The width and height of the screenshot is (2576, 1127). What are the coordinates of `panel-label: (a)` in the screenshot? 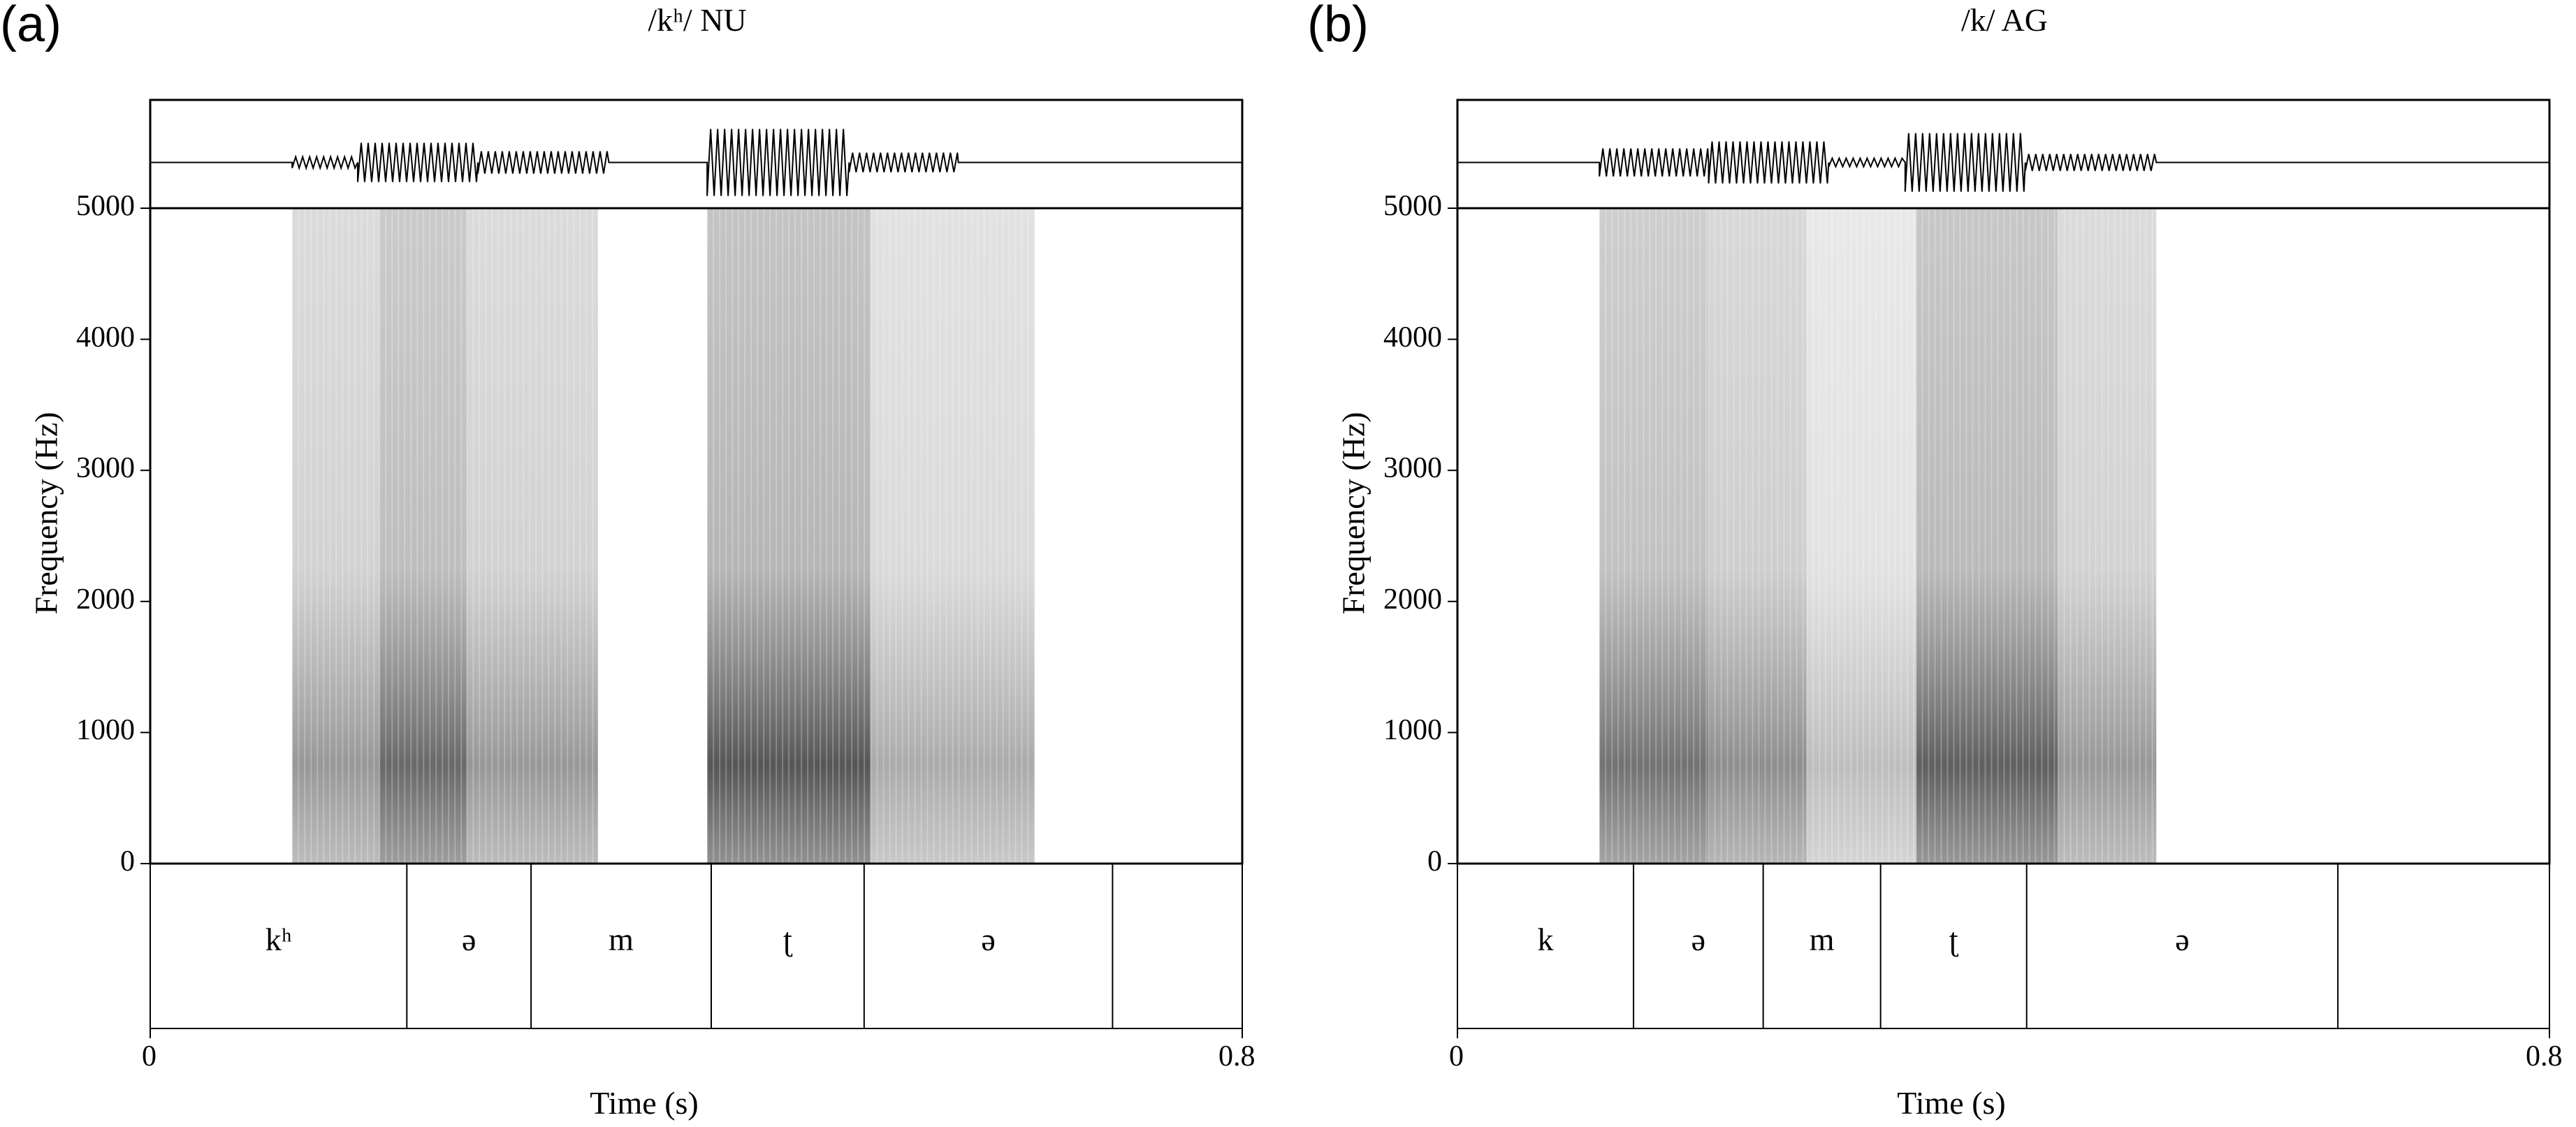 It's located at (31, 26).